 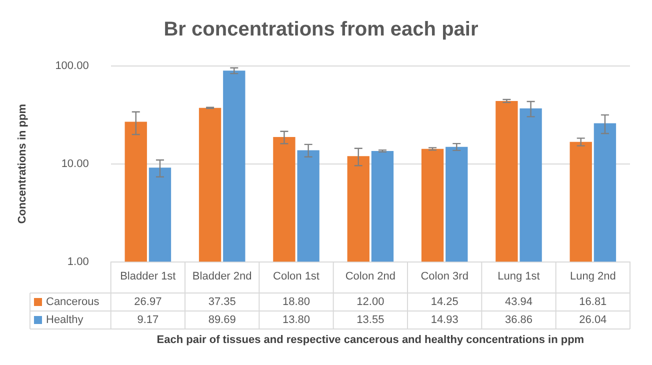 I want to click on x-tick-label: Colon 1st, so click(x=296, y=276).